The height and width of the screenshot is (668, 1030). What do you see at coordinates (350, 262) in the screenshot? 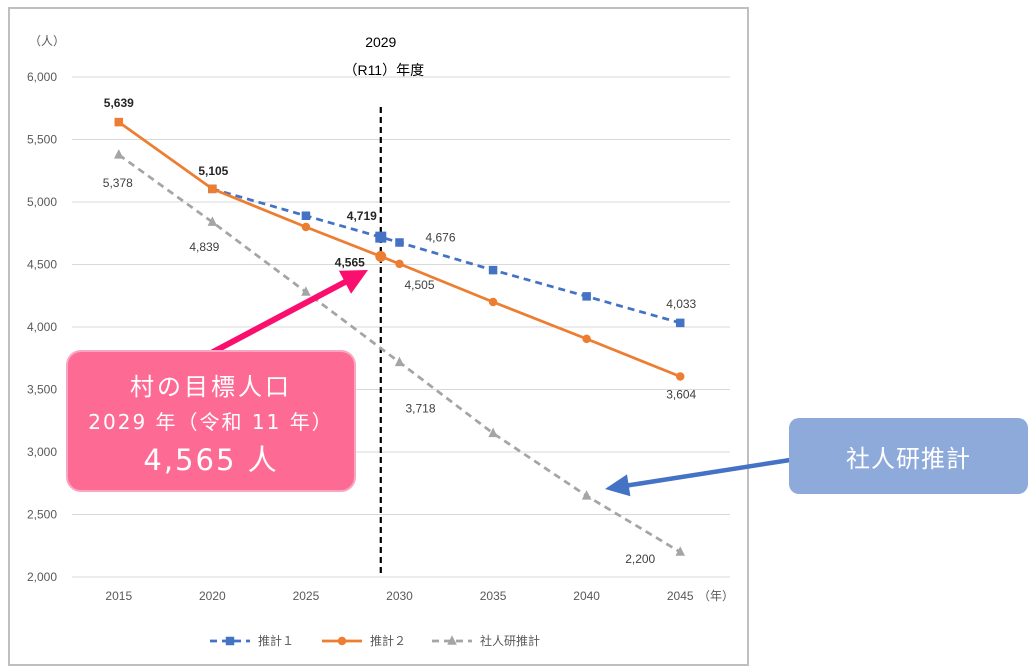
I see `data-label-suikei-2: 4,565` at bounding box center [350, 262].